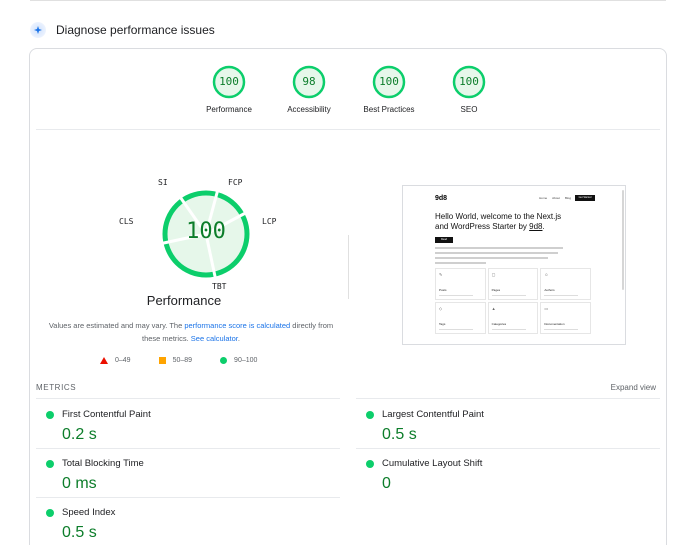 This screenshot has height=545, width=696. Describe the element at coordinates (348, 0) in the screenshot. I see `top-divider` at that location.